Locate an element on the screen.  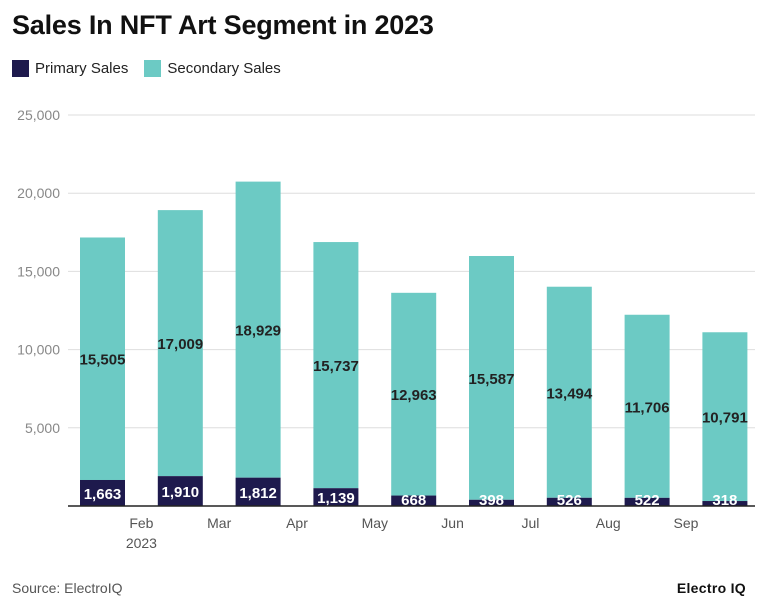
data-label-primary: 668 is located at coordinates (413, 500).